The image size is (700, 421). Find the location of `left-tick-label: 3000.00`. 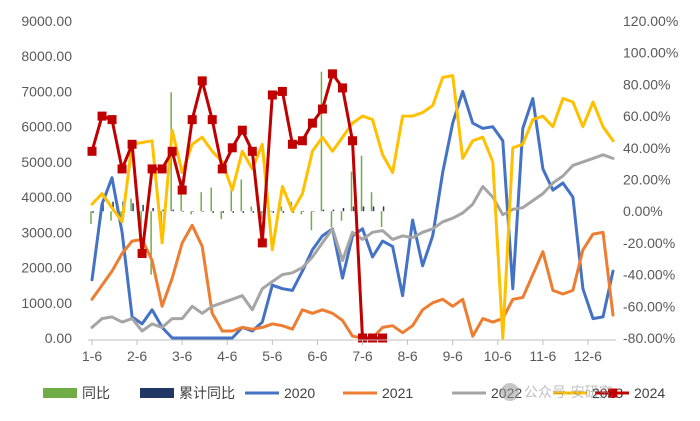

left-tick-label: 3000.00 is located at coordinates (46, 232).